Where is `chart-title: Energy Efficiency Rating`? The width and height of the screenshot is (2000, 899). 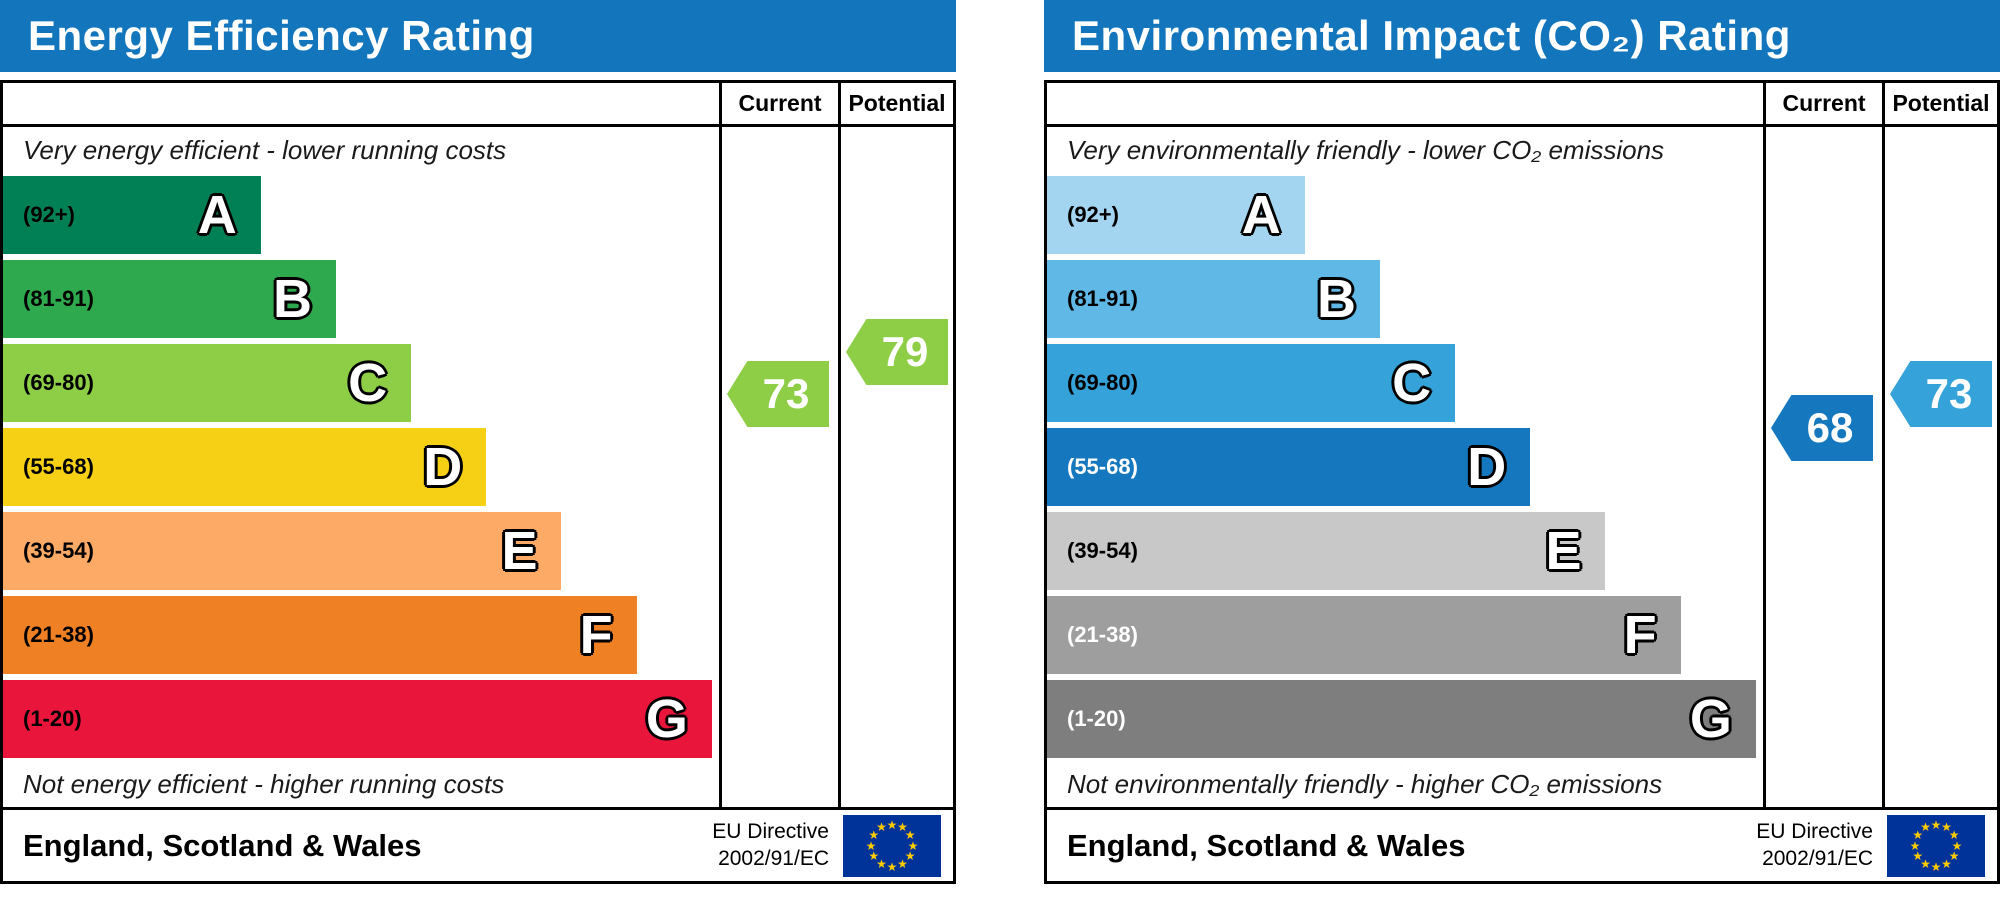 chart-title: Energy Efficiency Rating is located at coordinates (478, 36).